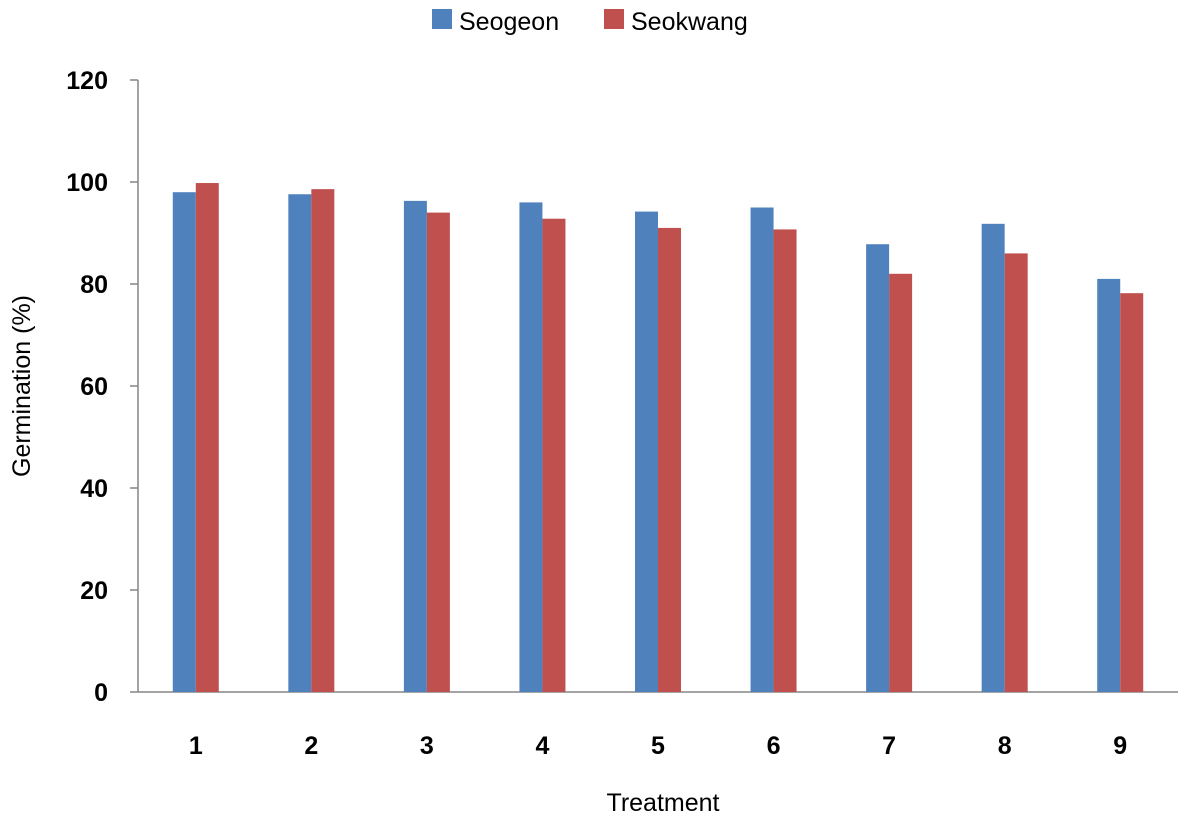 This screenshot has height=821, width=1179. I want to click on x-axis-ticks: 1 2 3 4 5 6 7 8 9, so click(658, 746).